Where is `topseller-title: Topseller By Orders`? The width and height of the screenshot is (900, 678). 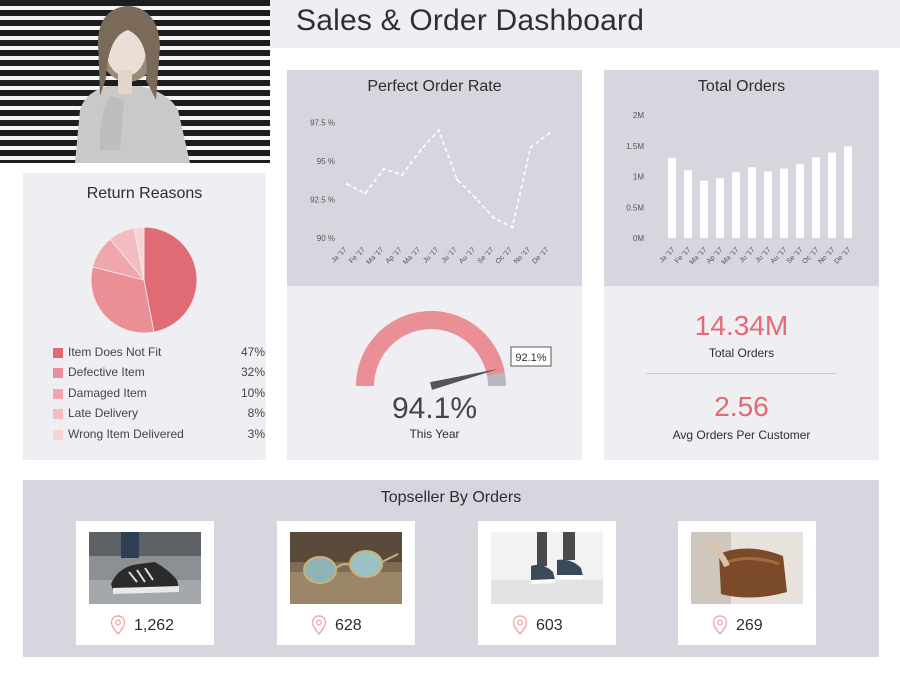
topseller-title: Topseller By Orders is located at coordinates (451, 497).